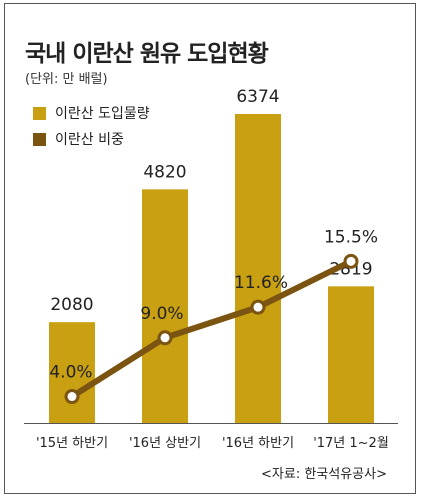  Describe the element at coordinates (161, 314) in the screenshot. I see `share-label-1: 9.0%` at that location.